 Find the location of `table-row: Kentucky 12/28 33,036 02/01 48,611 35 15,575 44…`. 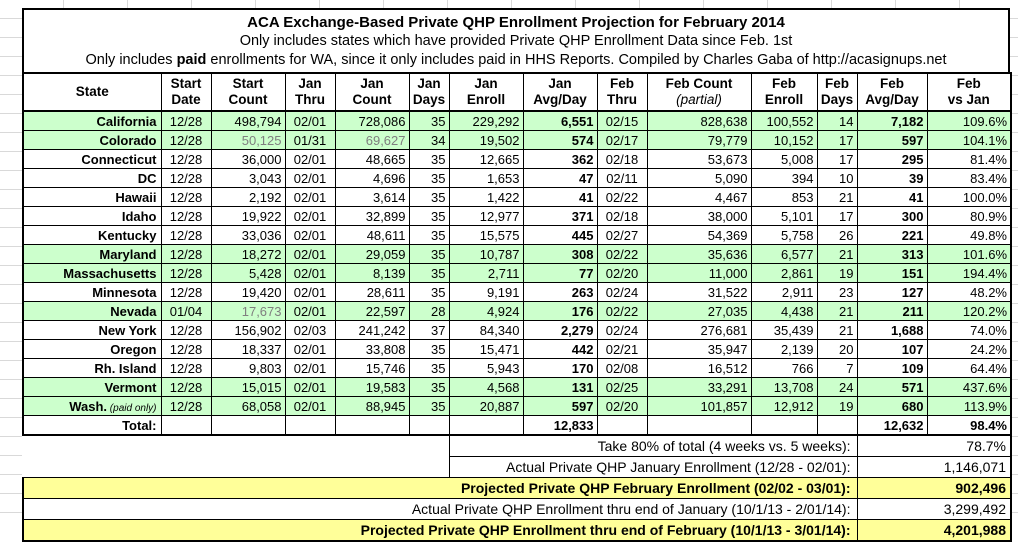

table-row: Kentucky 12/28 33,036 02/01 48,611 35 15,575 44… is located at coordinates (517, 235).